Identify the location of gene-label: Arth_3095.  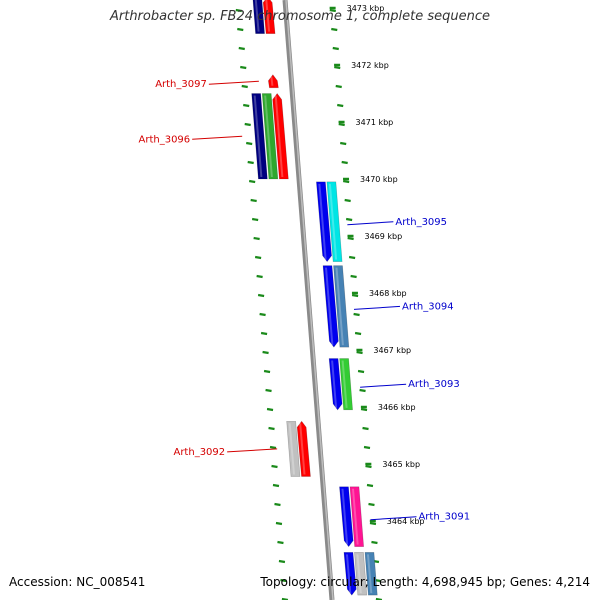
(421, 222).